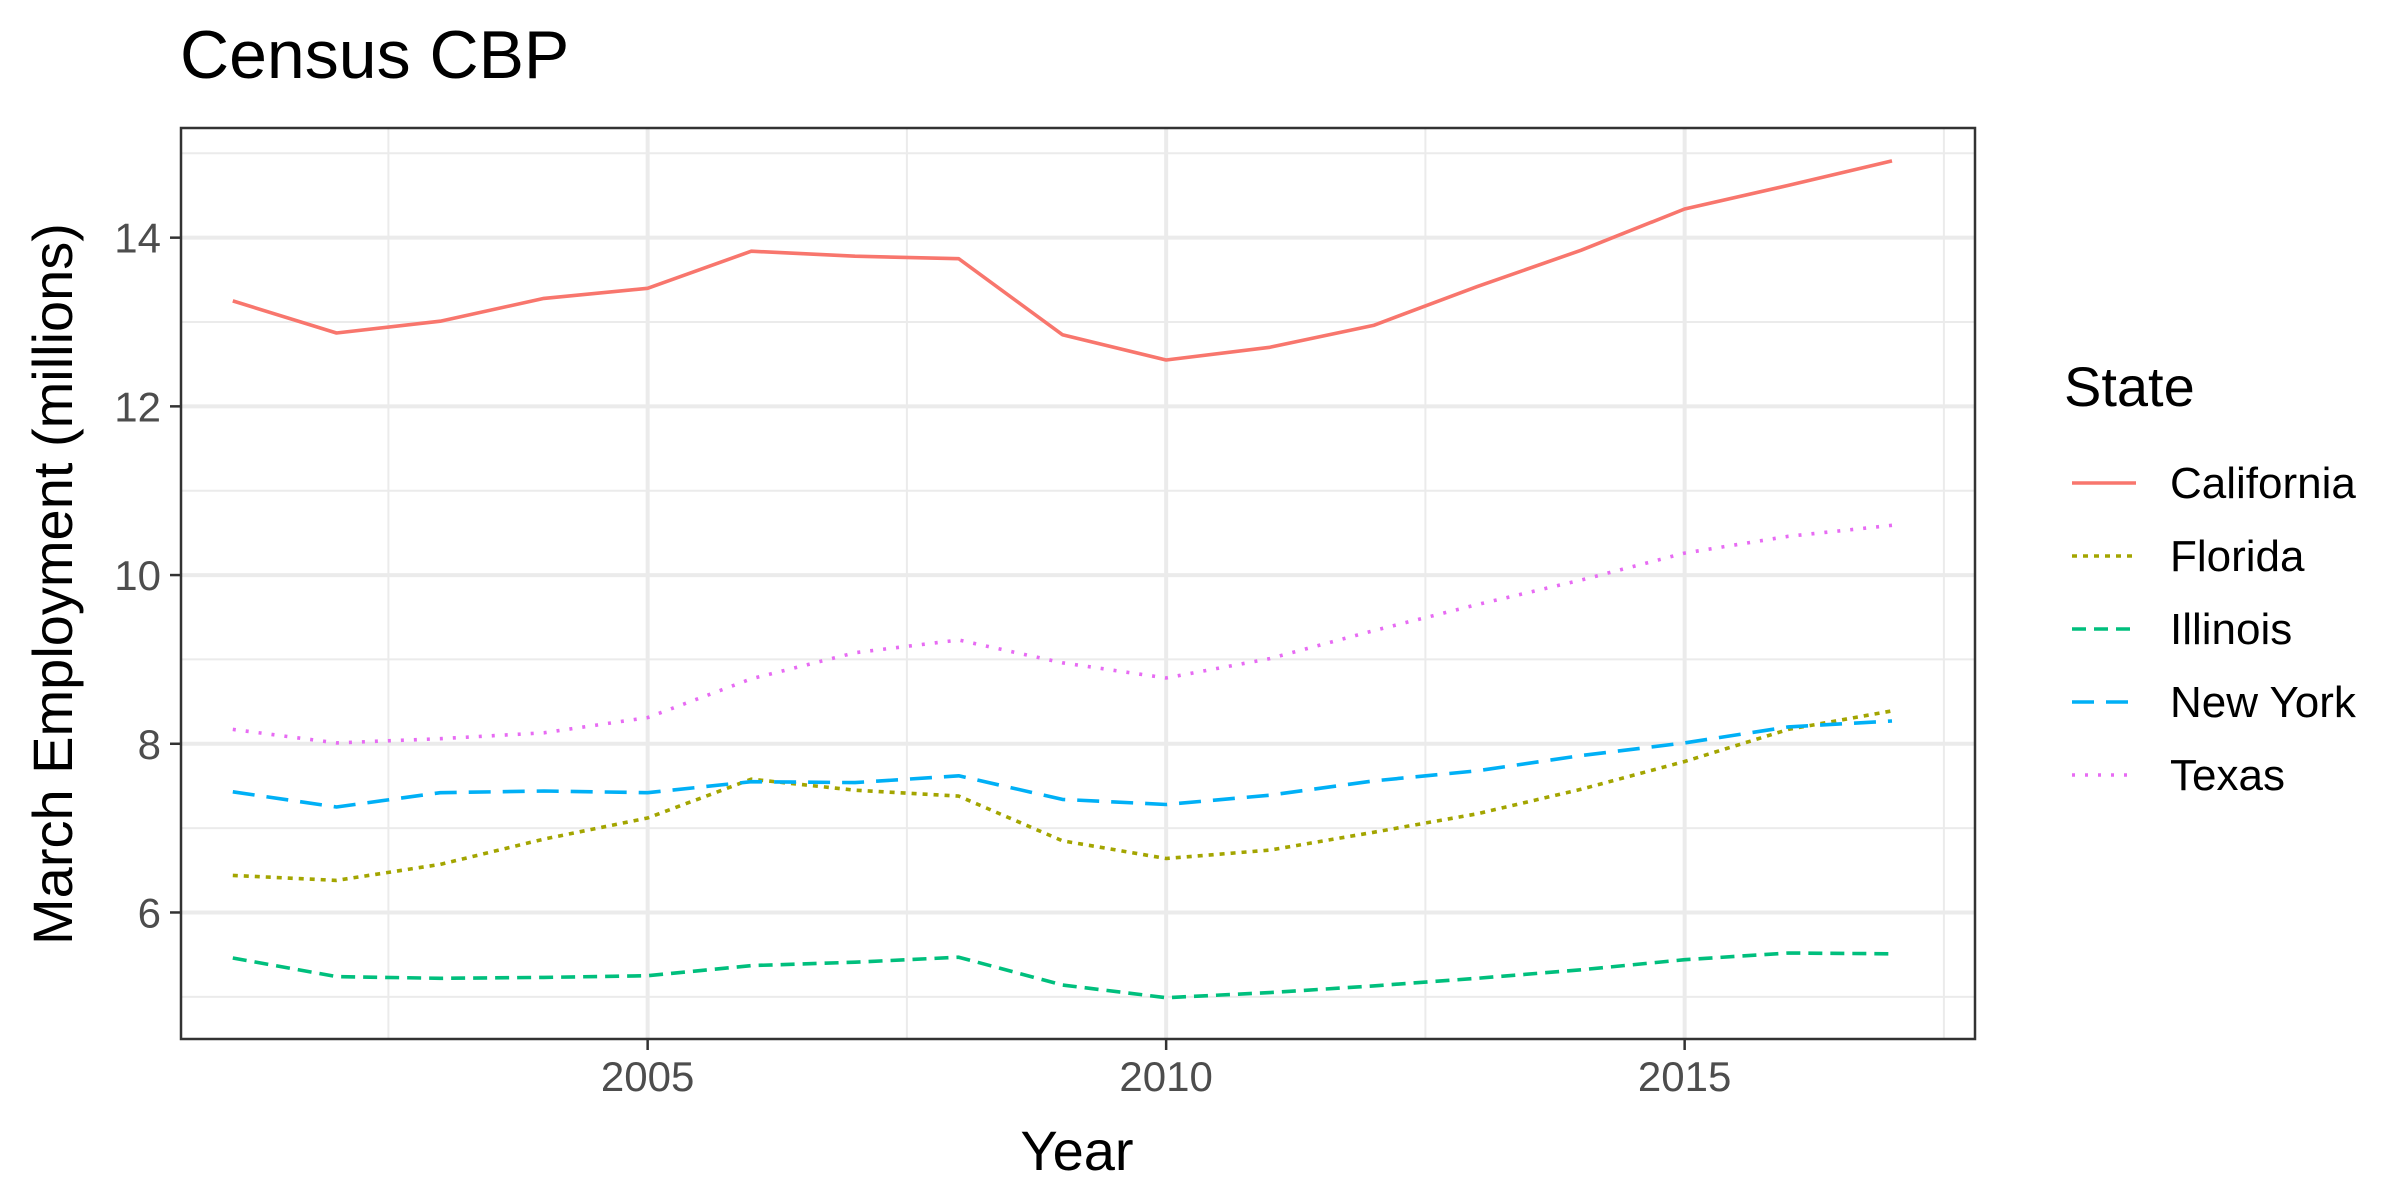 This screenshot has width=2400, height=1200. I want to click on legend-item-florida: Florida, so click(2188, 556).